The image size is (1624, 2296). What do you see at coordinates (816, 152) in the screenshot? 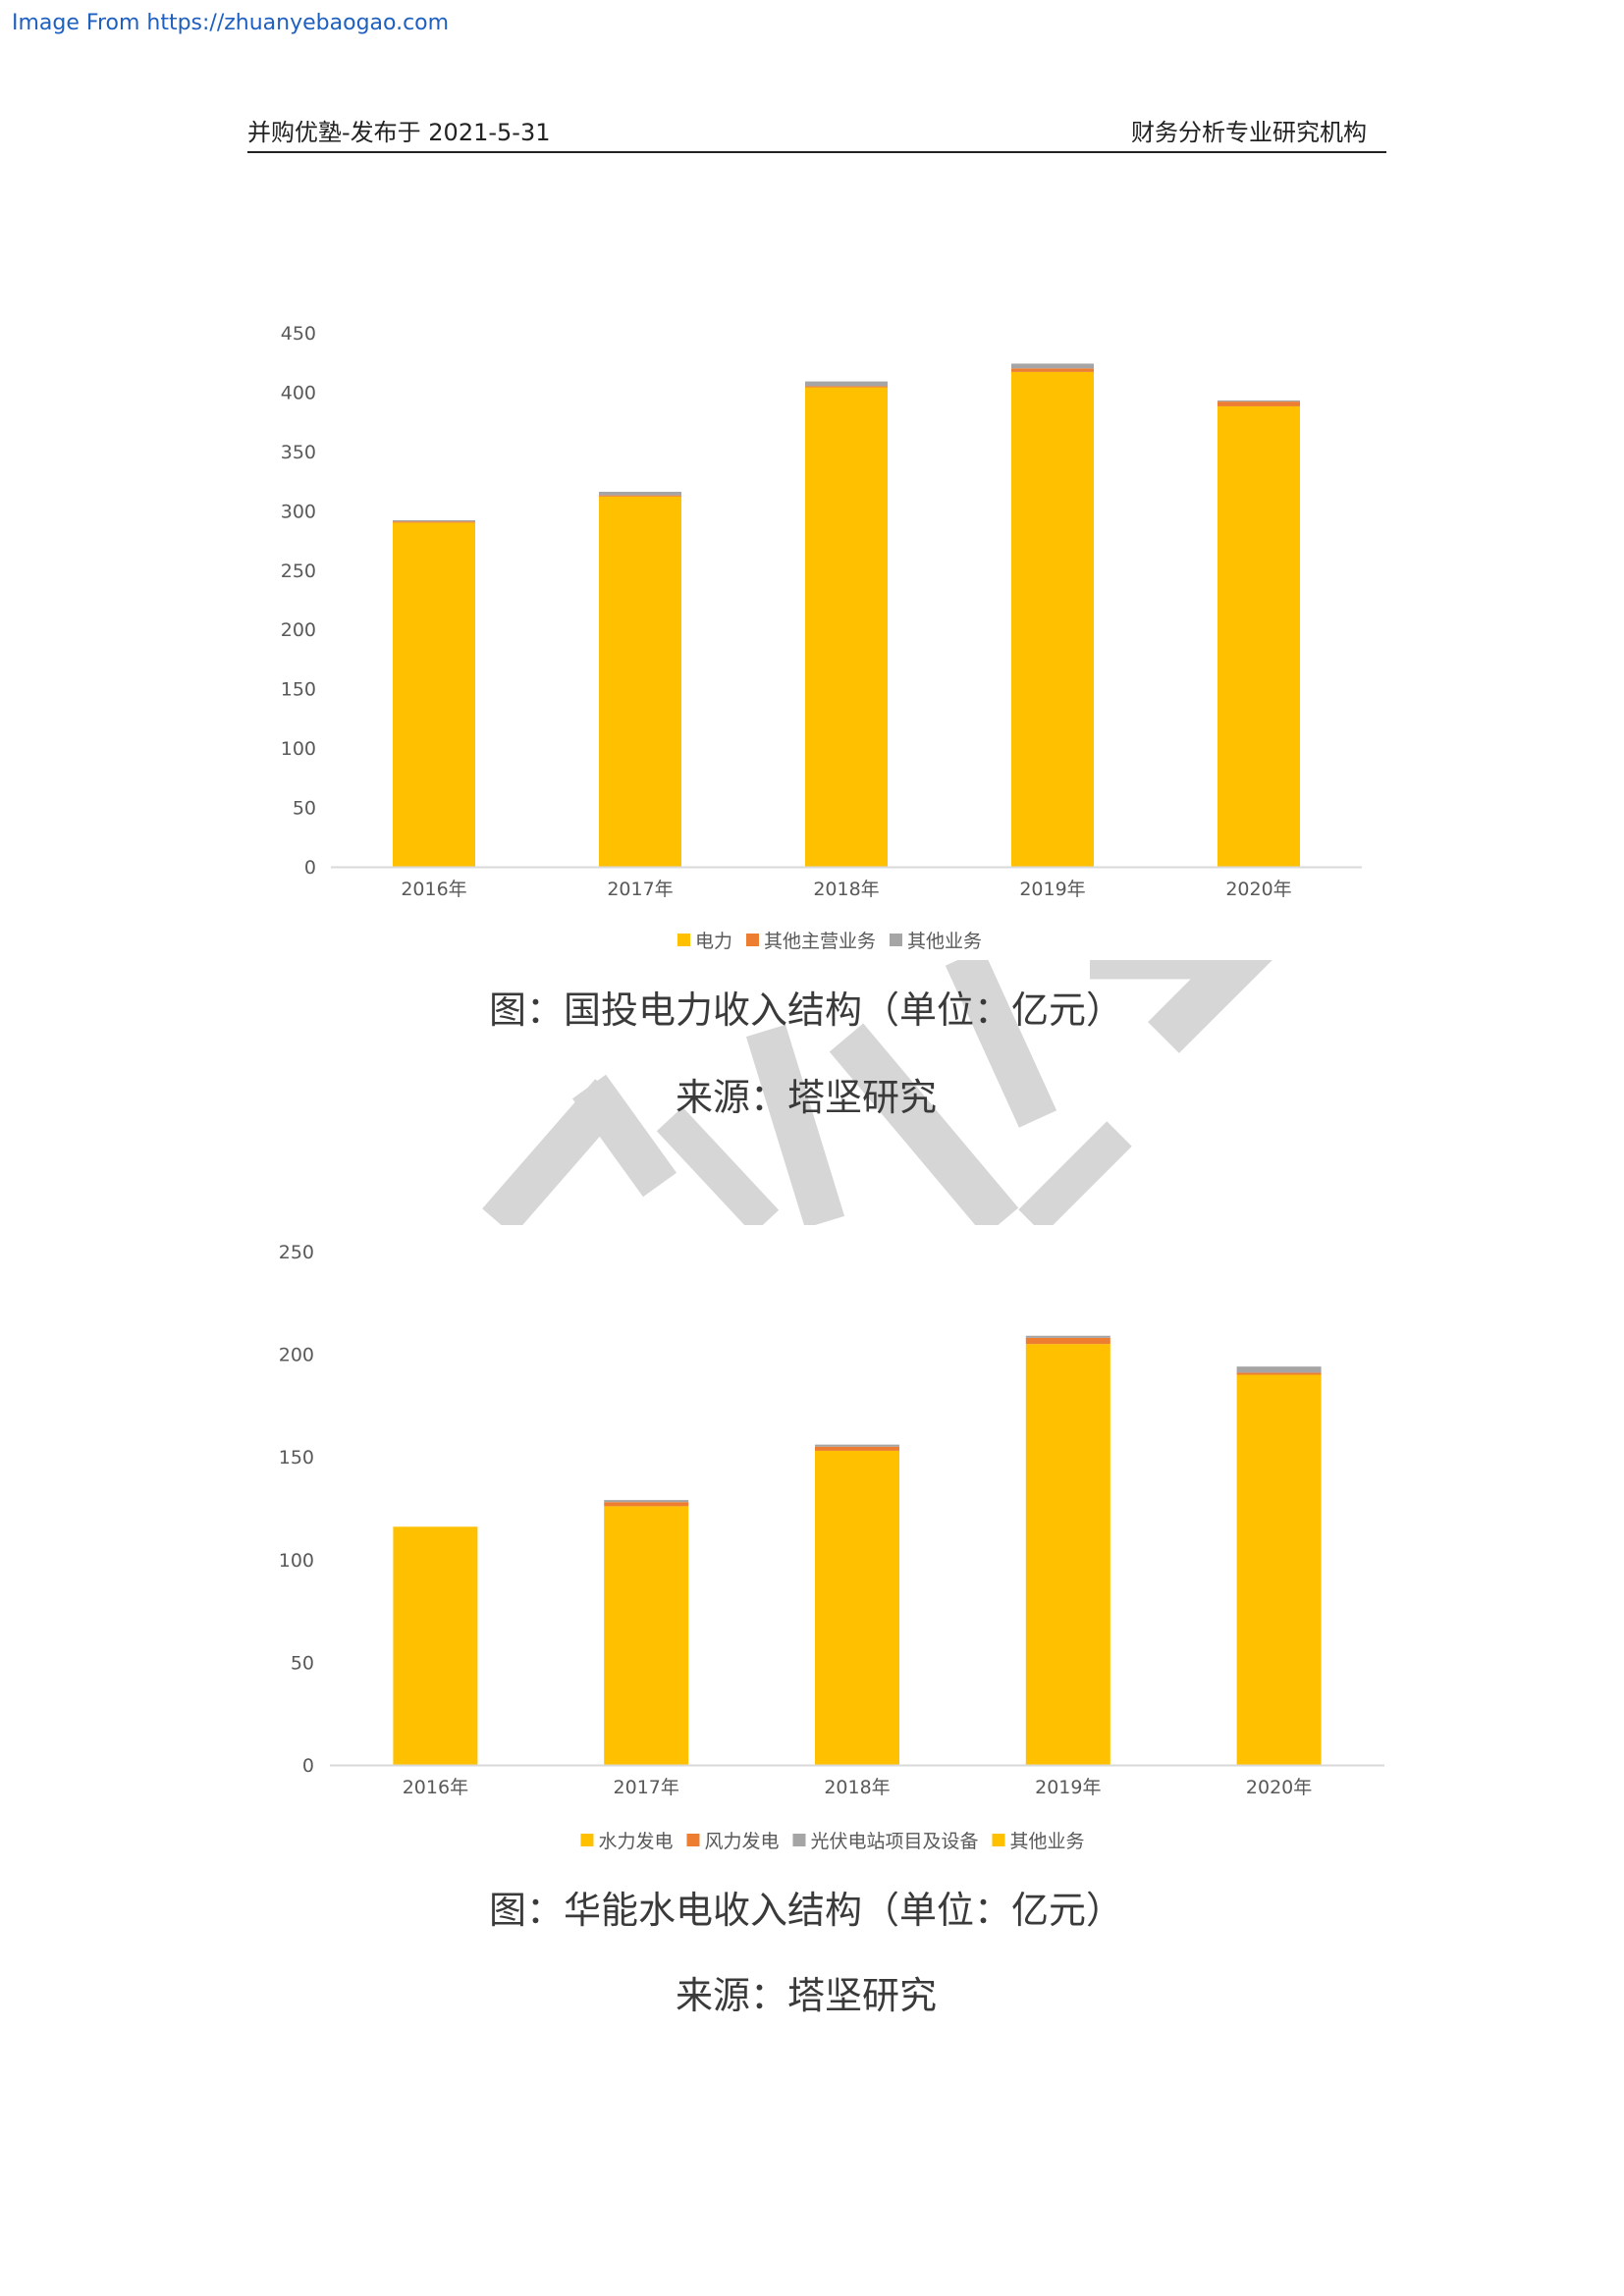
I see `header-rule` at bounding box center [816, 152].